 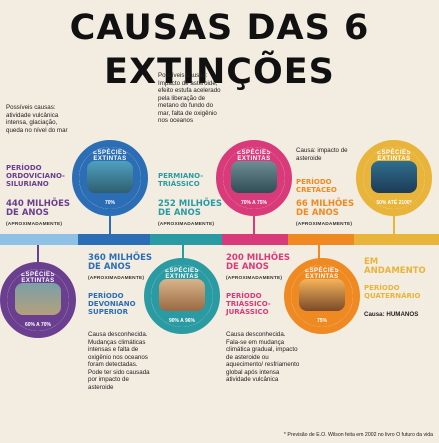 I want to click on badge-title-1: ESPÉCIES EXTINTAS, so click(x=37, y=278).